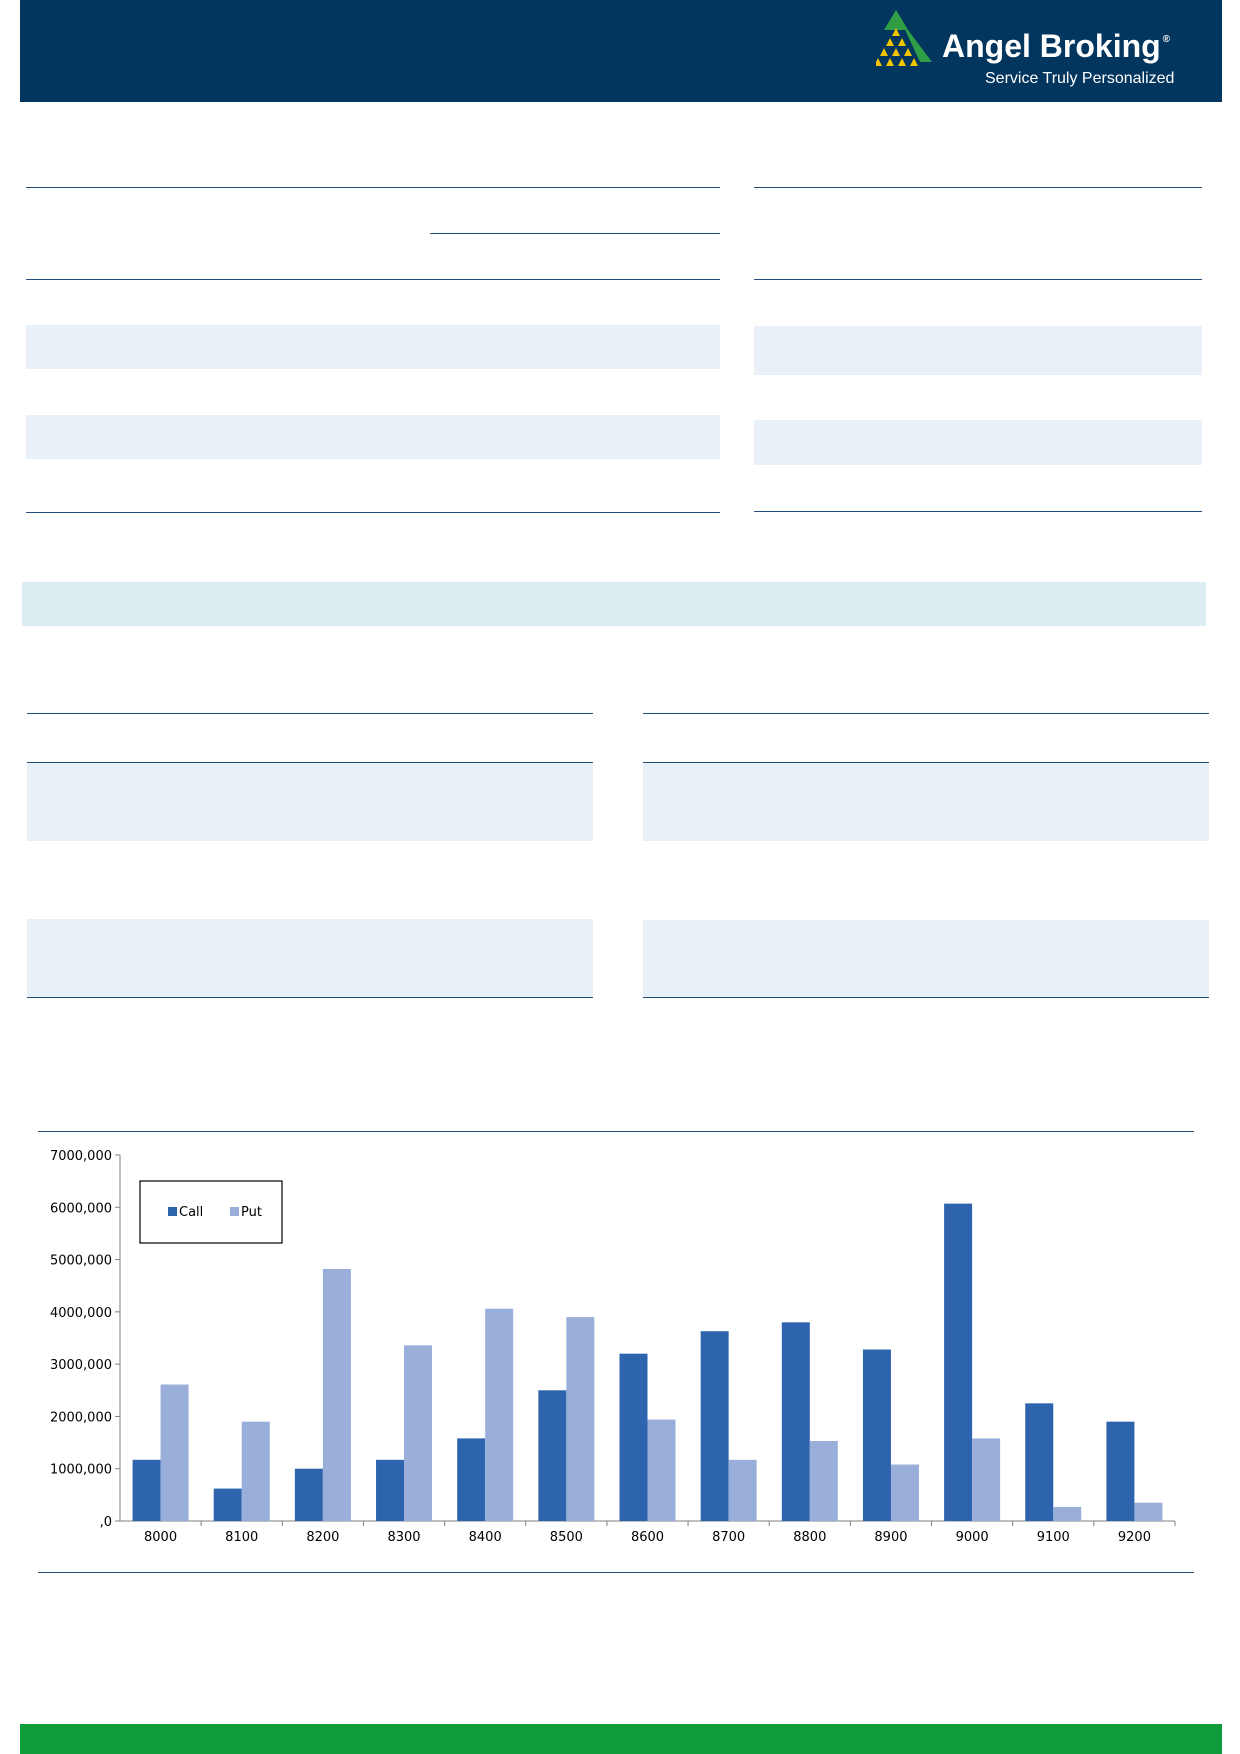 Image resolution: width=1240 pixels, height=1754 pixels. What do you see at coordinates (485, 1537) in the screenshot?
I see `x-tick-label: 8400` at bounding box center [485, 1537].